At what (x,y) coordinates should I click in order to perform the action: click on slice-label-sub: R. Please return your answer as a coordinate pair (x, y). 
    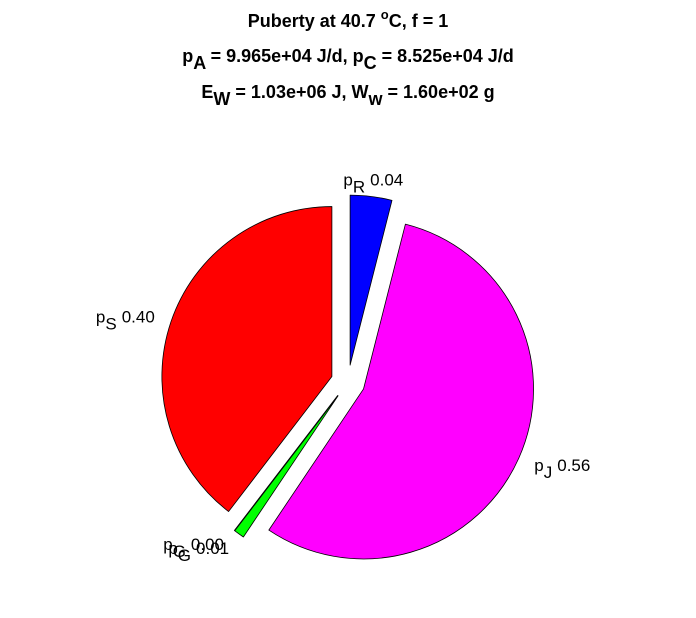
    Looking at the image, I should click on (359, 187).